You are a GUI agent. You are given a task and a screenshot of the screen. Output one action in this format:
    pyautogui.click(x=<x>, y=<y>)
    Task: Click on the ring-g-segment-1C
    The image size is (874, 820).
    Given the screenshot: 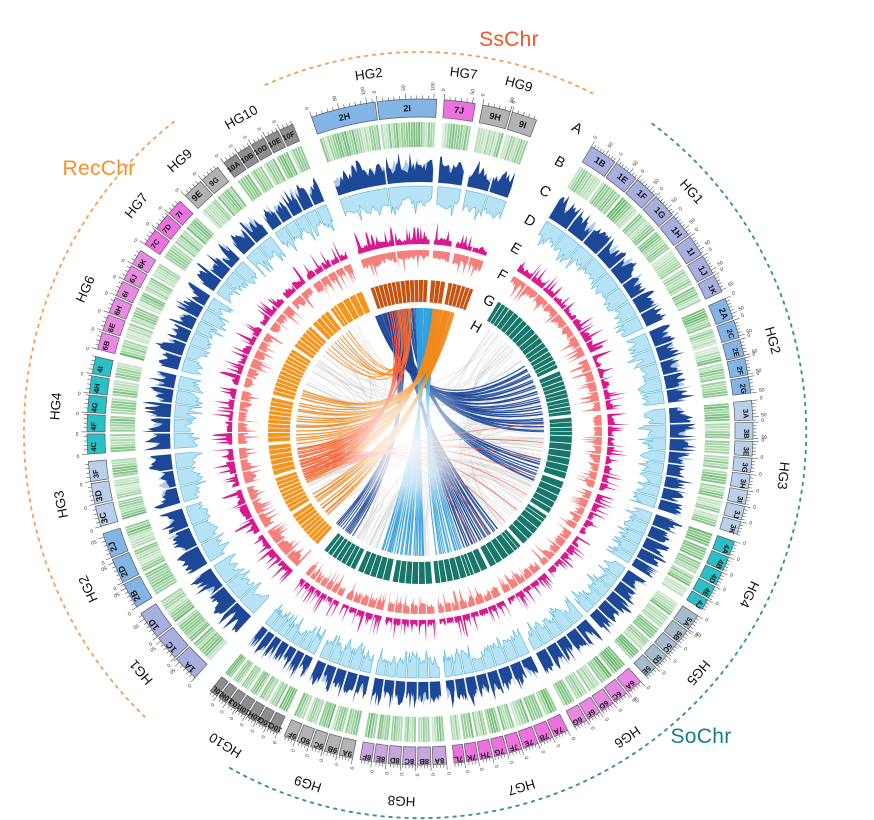 What is the action you would take?
    pyautogui.click(x=310, y=520)
    